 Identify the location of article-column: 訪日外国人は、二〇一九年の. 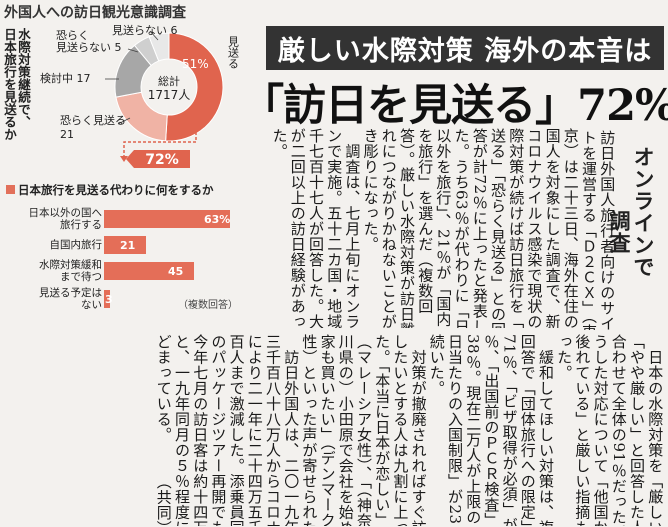
(291, 430).